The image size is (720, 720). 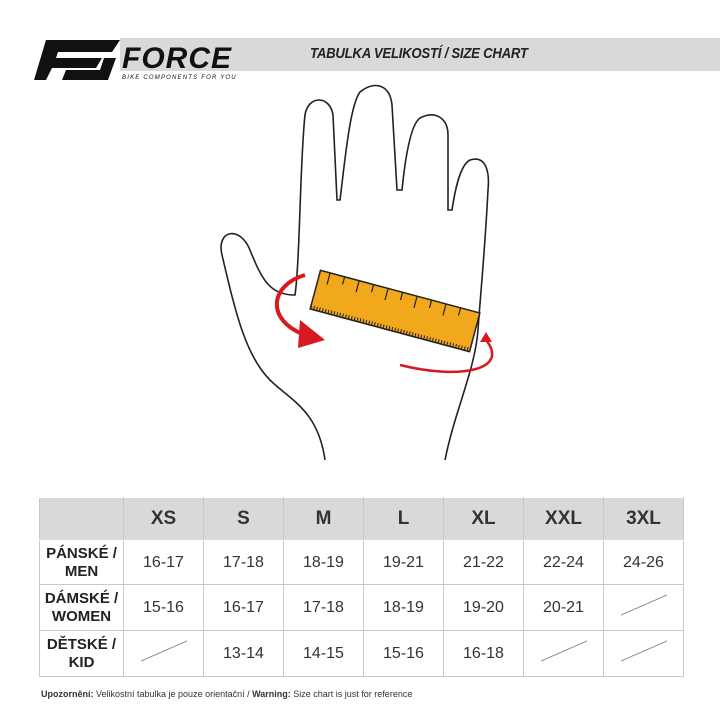 What do you see at coordinates (323, 653) in the screenshot?
I see `size-cell: 14-15` at bounding box center [323, 653].